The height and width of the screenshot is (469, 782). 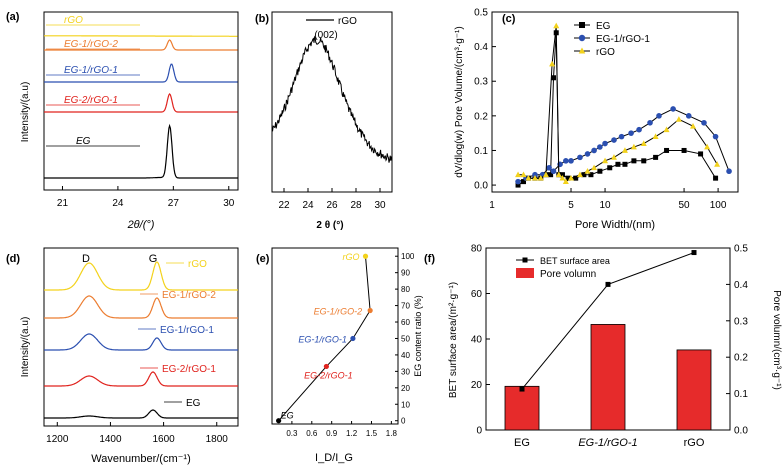 I want to click on chart-f-bar-rgo, so click(x=694, y=390).